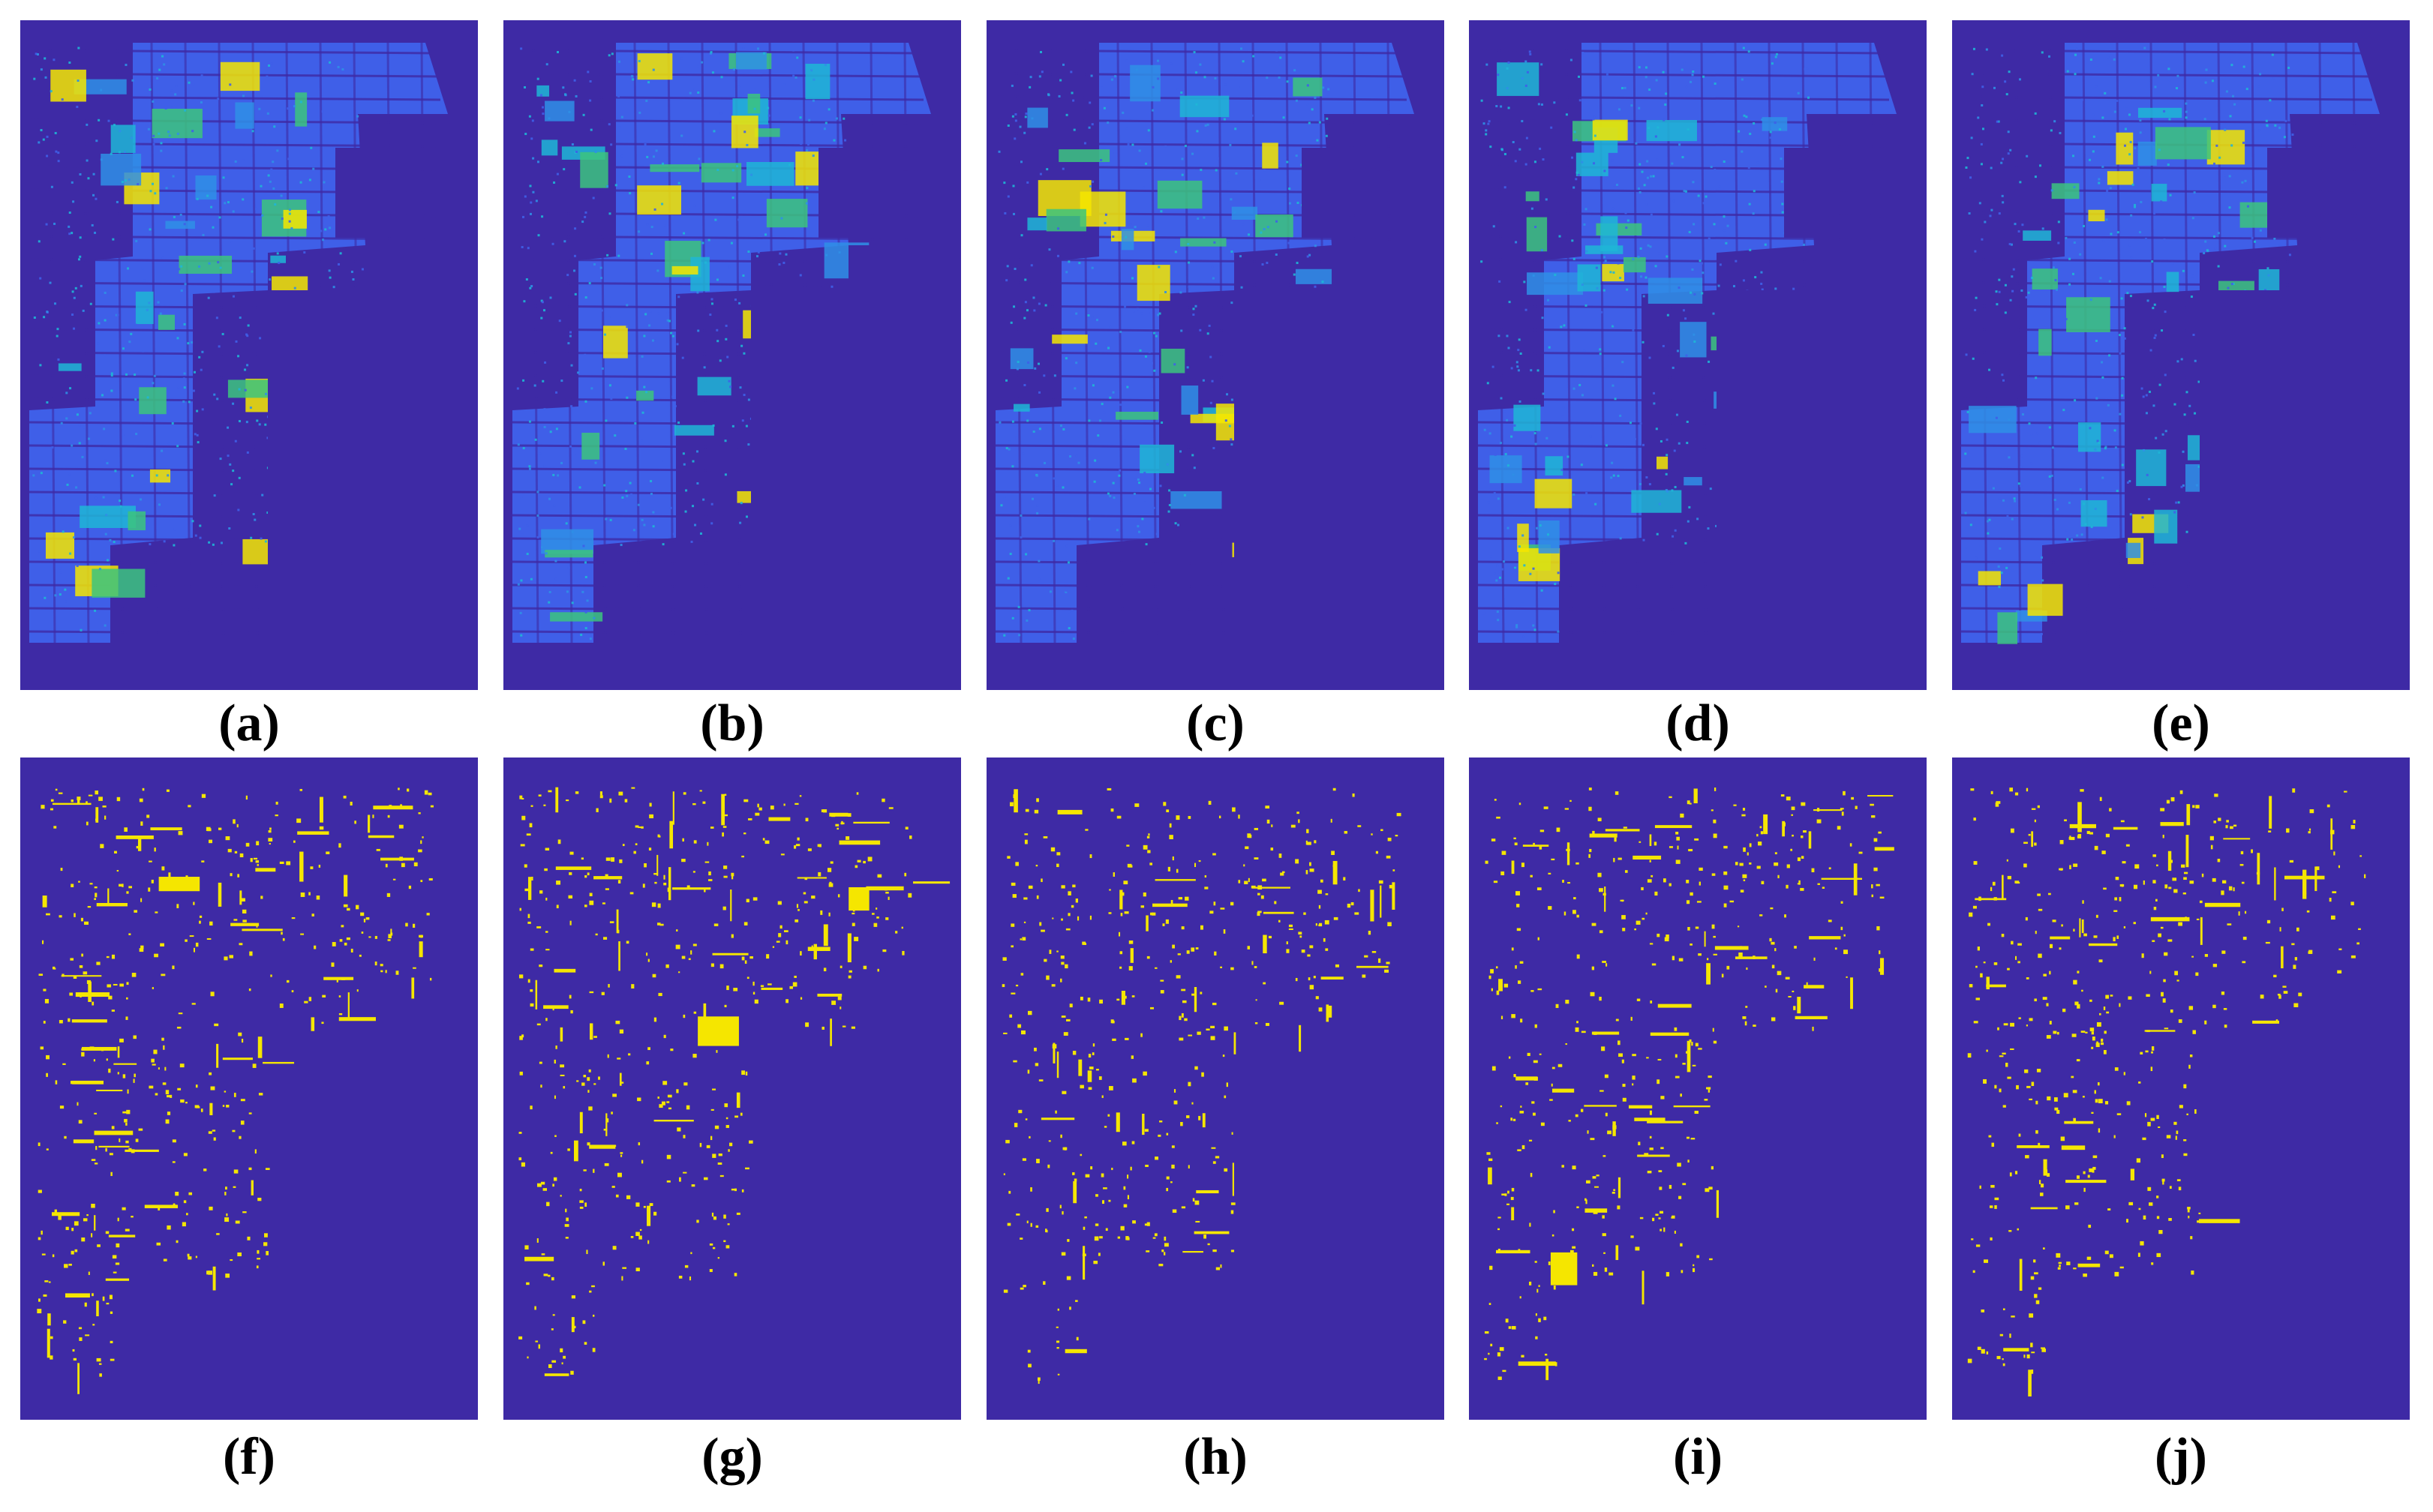 This screenshot has height=1512, width=2433. I want to click on panel-h-image, so click(1215, 1089).